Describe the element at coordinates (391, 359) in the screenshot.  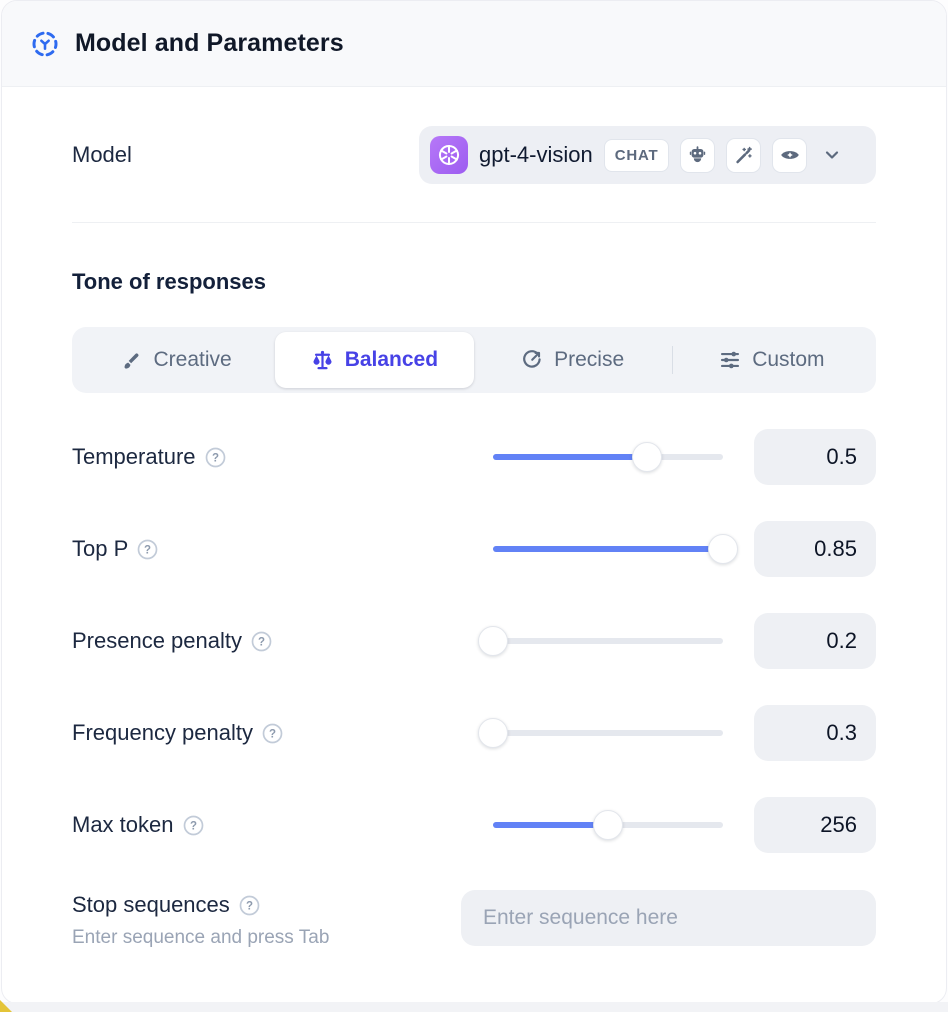
I see `tone-option-label: Balanced` at that location.